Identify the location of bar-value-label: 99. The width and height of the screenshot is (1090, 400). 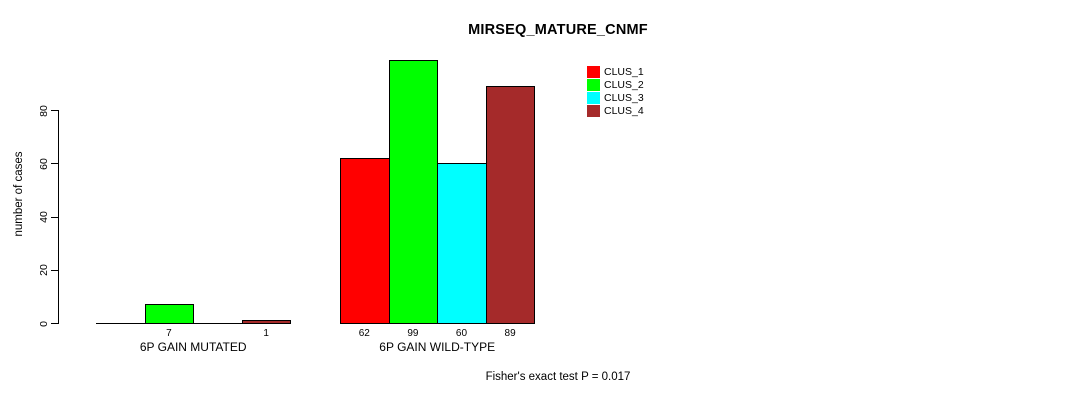
(413, 333).